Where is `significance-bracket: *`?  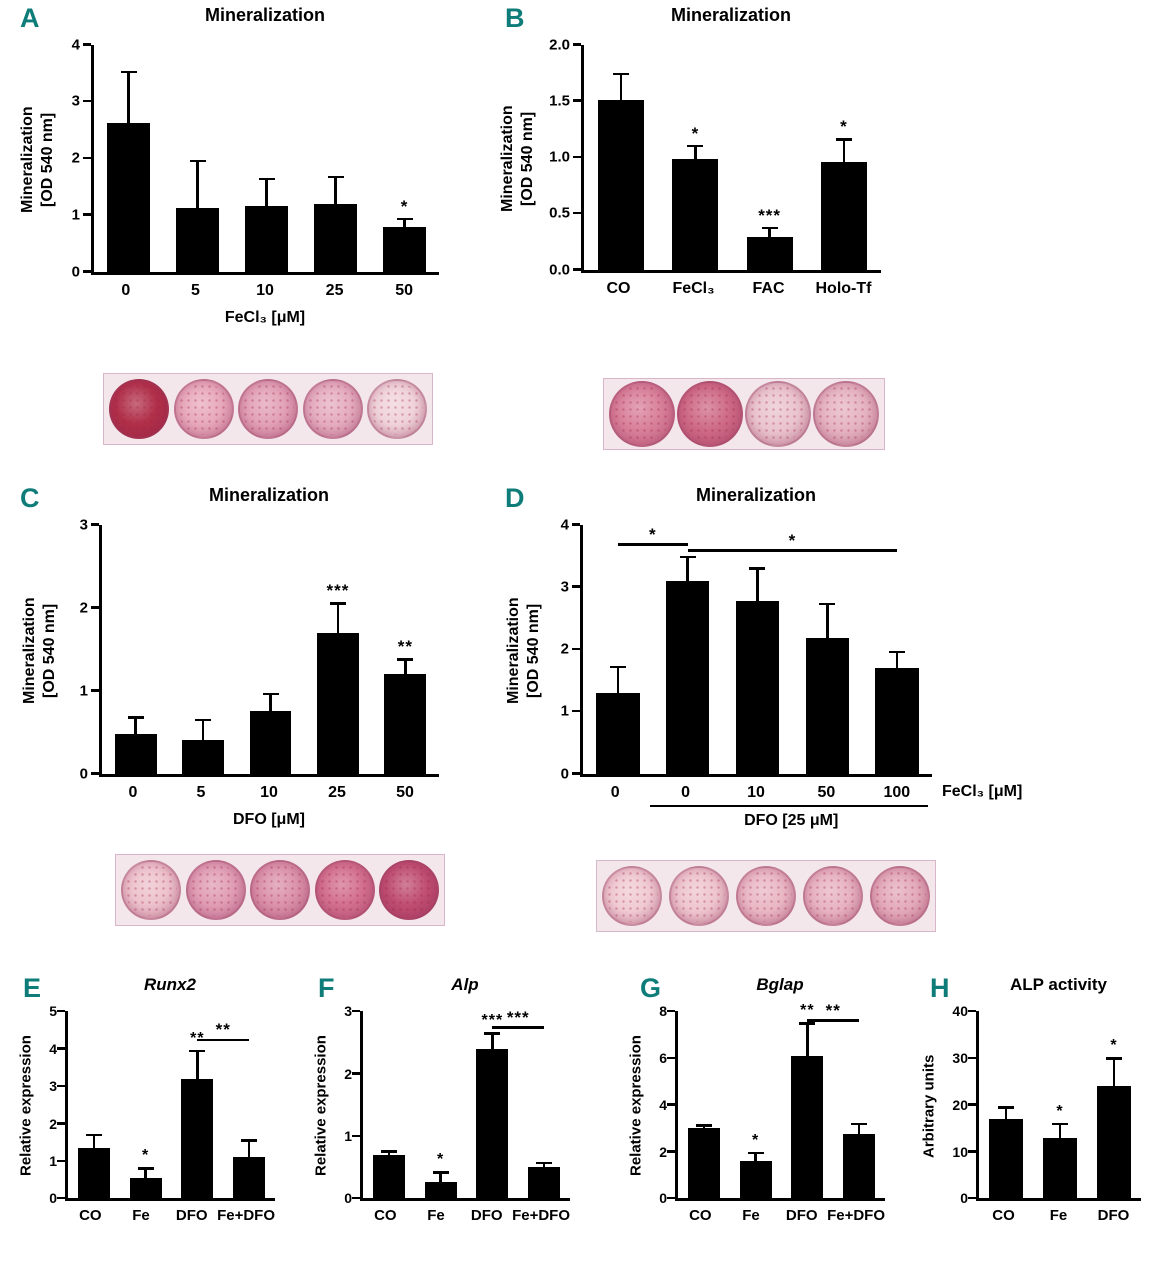
significance-bracket: * is located at coordinates (792, 542).